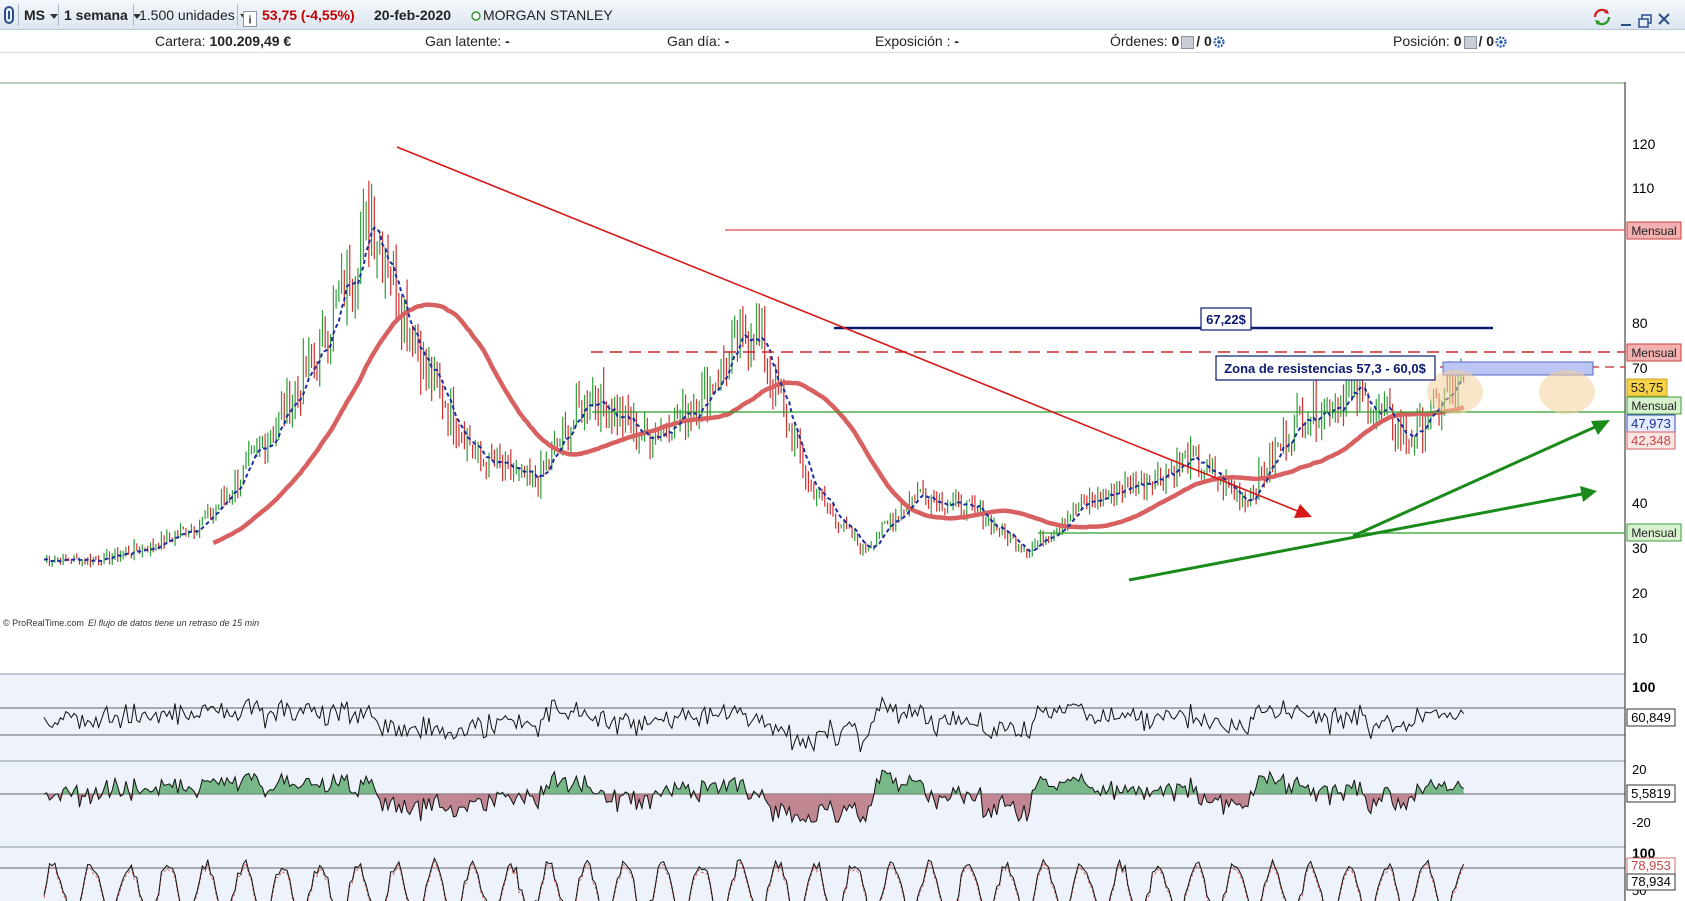  I want to click on gan-latente-summary: Gan latente: -, so click(467, 41).